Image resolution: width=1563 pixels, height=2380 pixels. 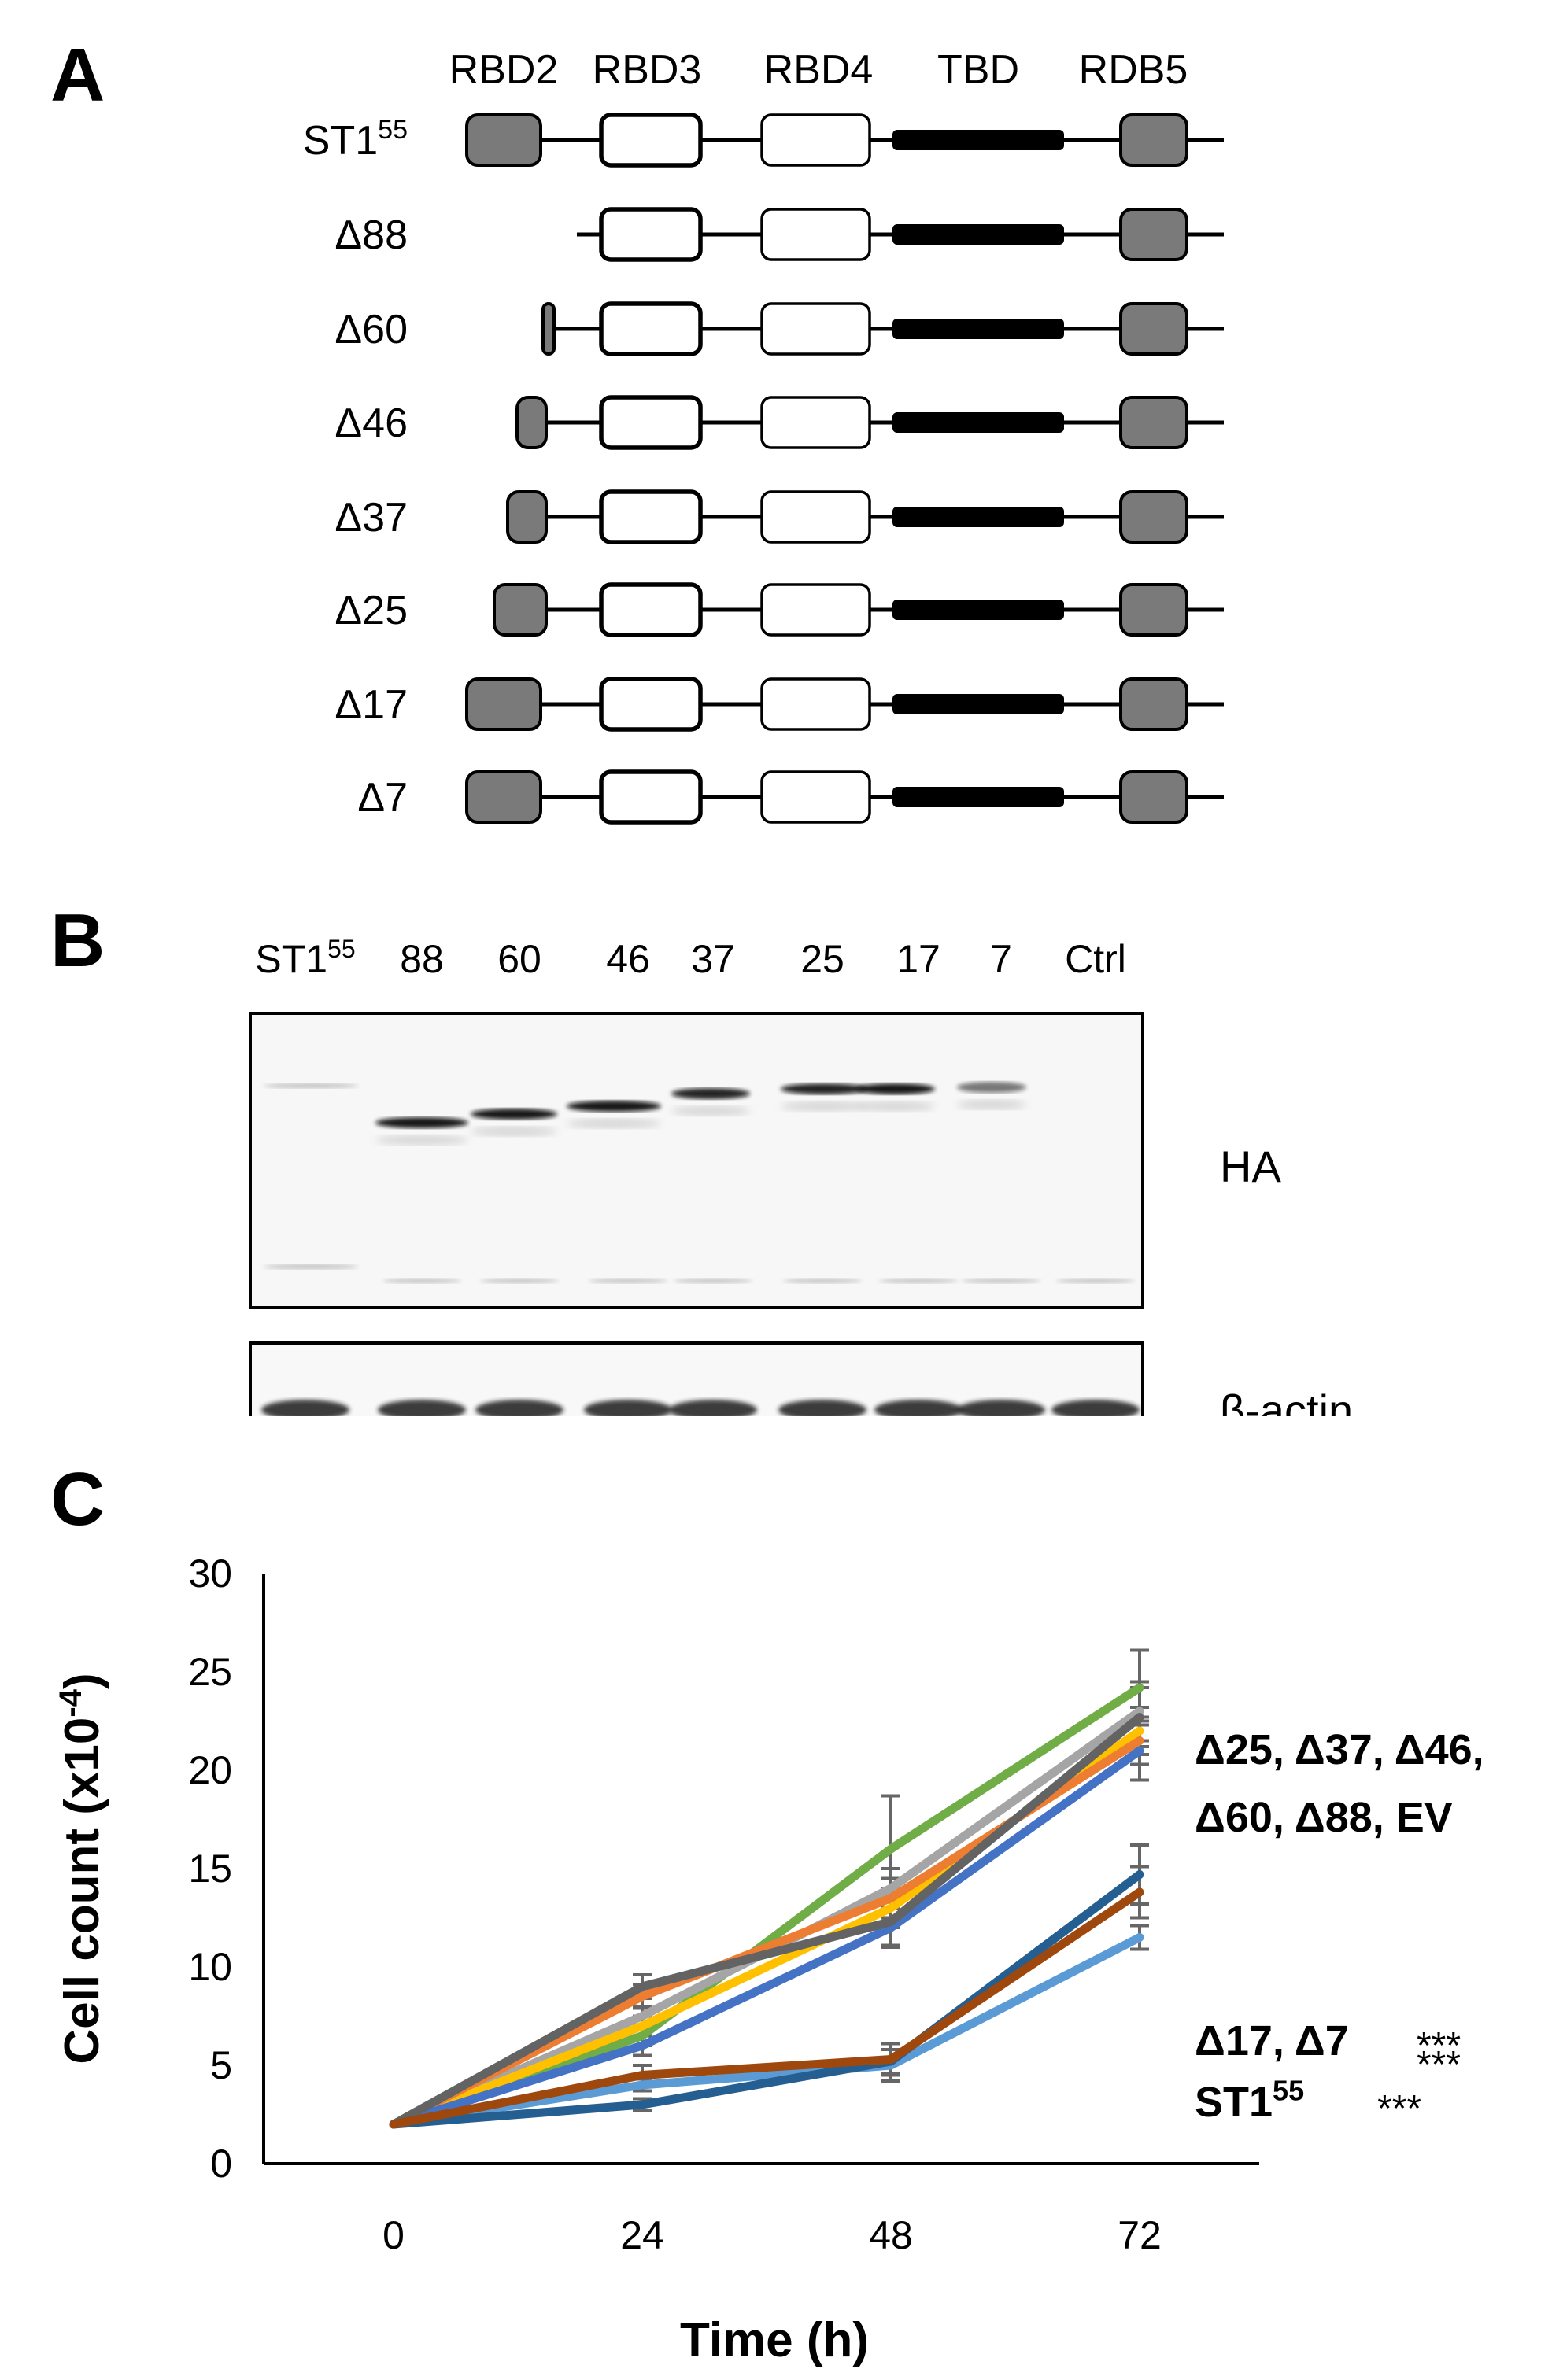 I want to click on domain-header-rdb5: RDB5, so click(x=1133, y=70).